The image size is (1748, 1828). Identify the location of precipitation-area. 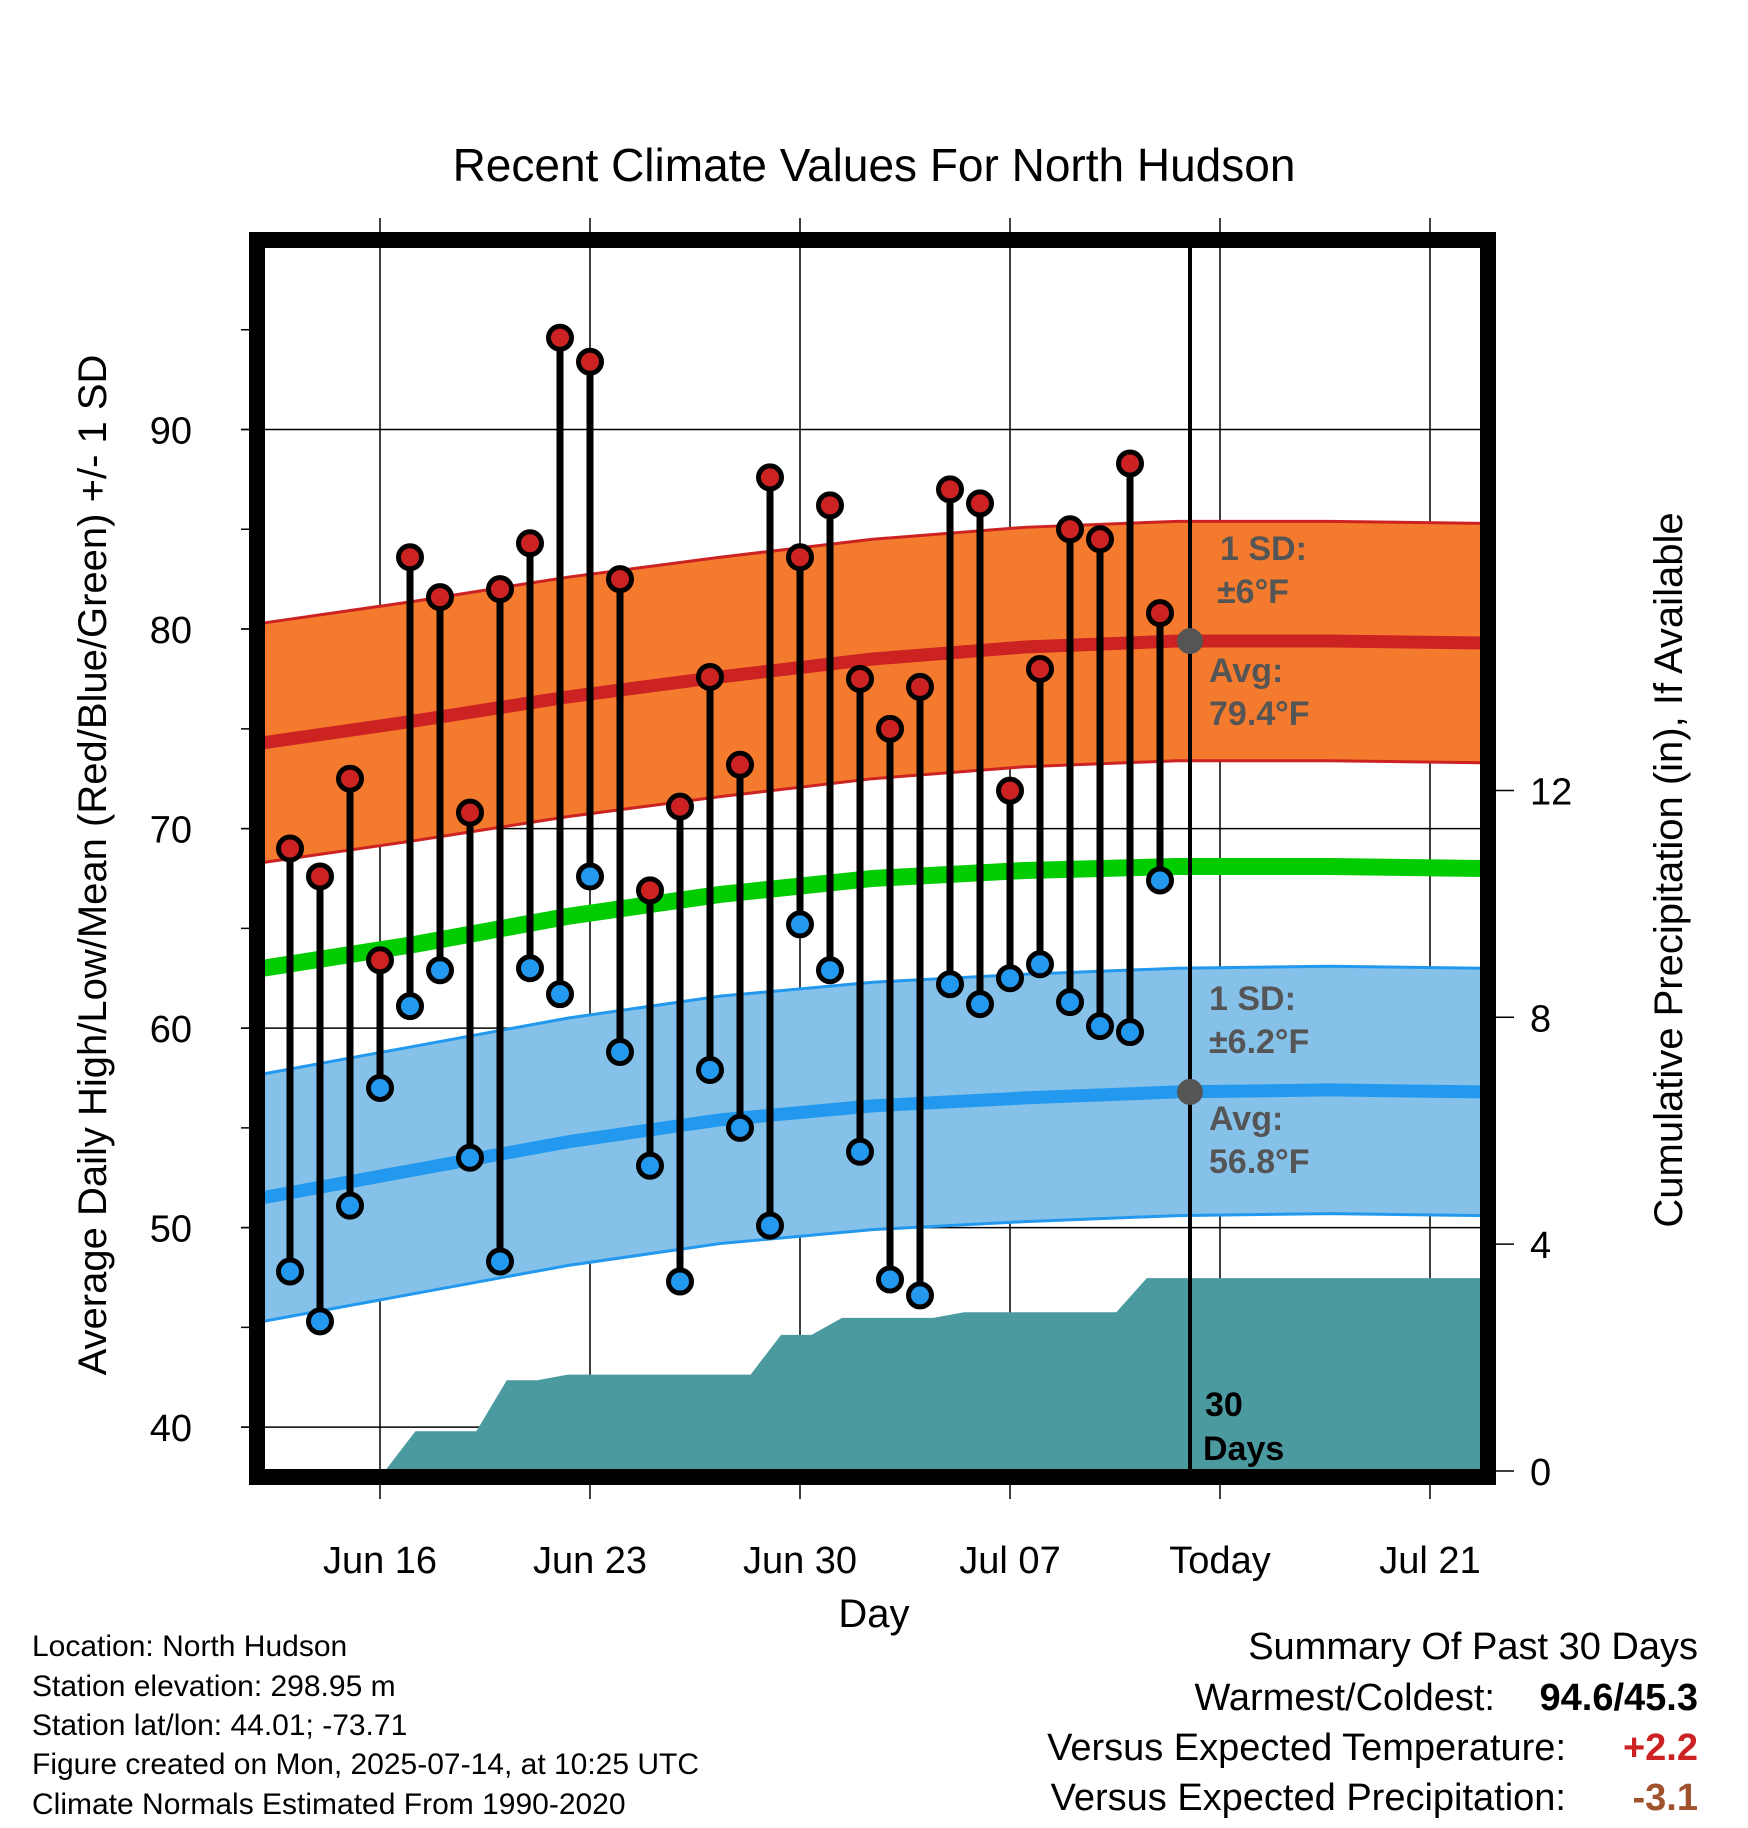
(872, 1374).